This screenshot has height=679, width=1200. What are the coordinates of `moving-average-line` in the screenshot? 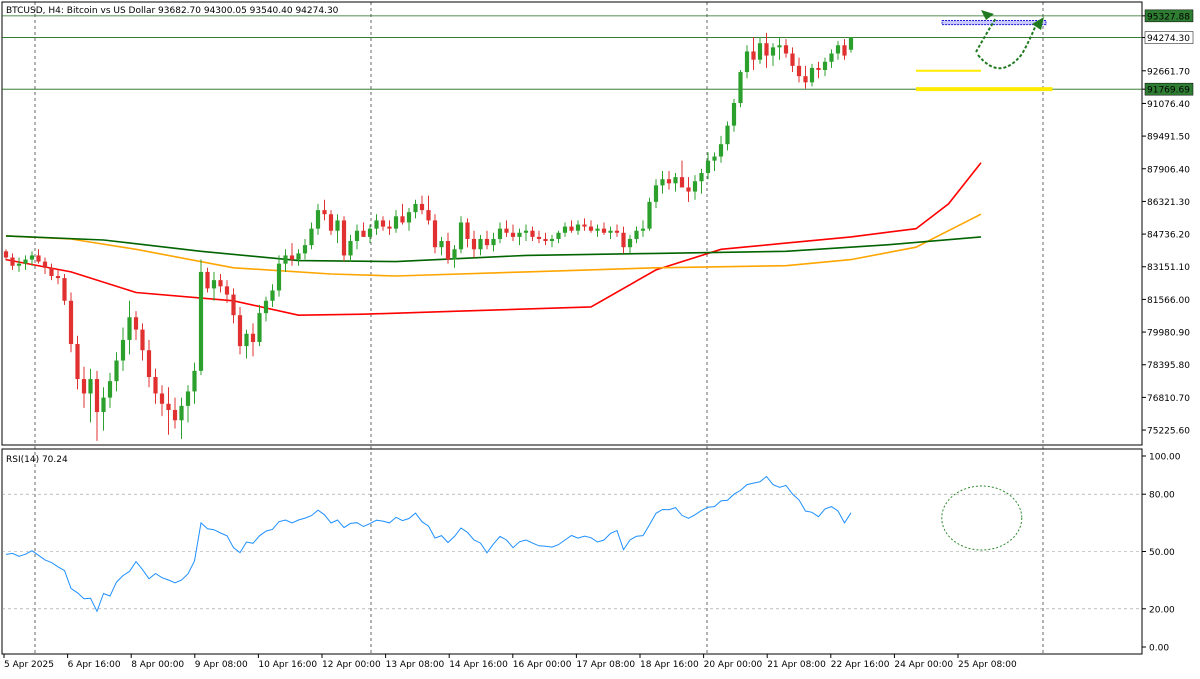 It's located at (493, 249).